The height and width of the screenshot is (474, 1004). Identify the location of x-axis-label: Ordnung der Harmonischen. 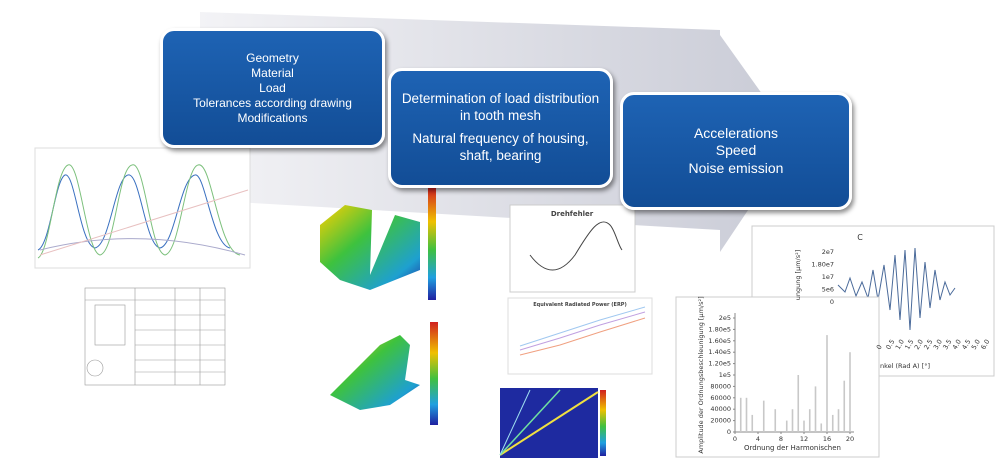
(792, 448).